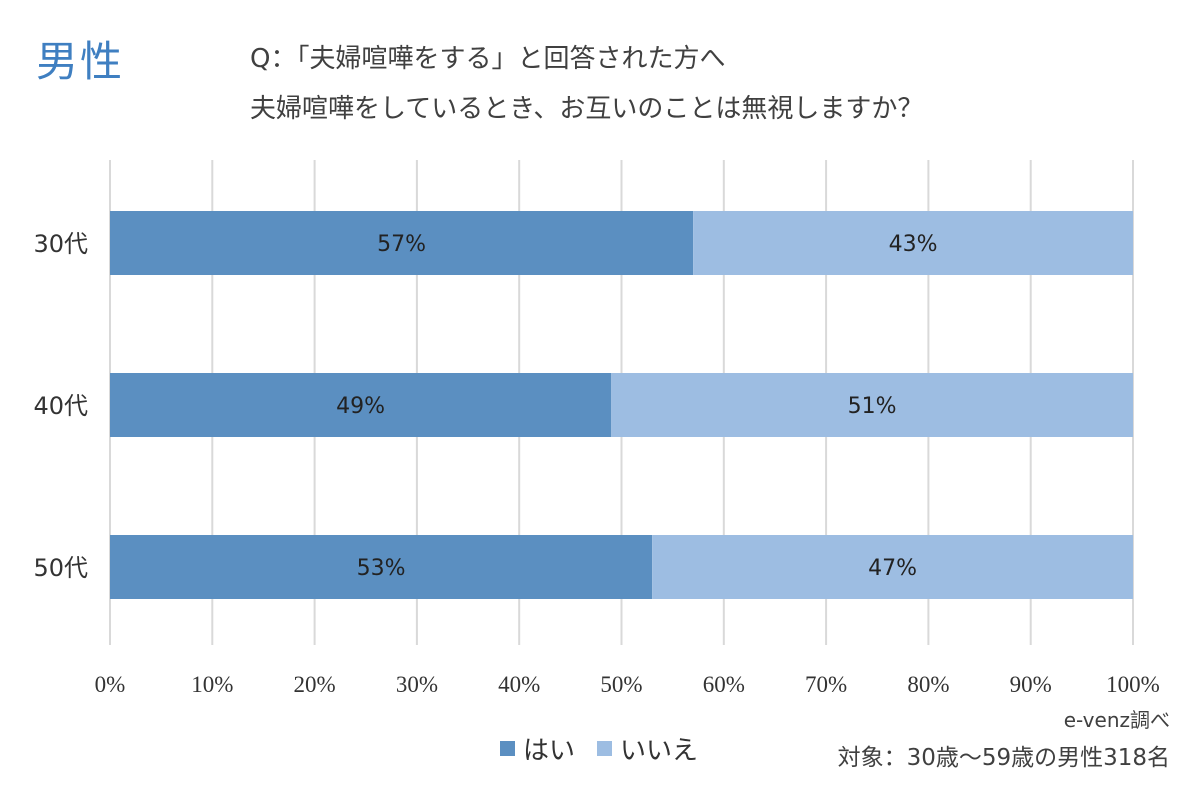 Image resolution: width=1200 pixels, height=785 pixels. Describe the element at coordinates (507, 748) in the screenshot. I see `legend-swatch-yes` at that location.